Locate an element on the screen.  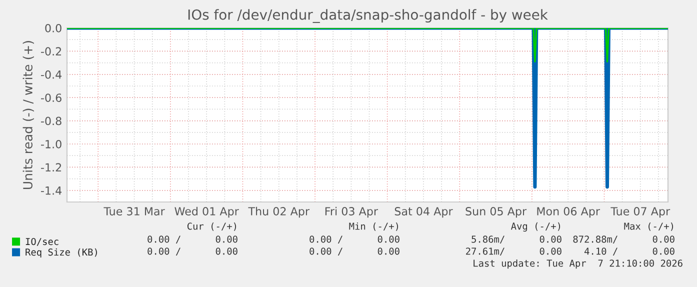
legend-label: Req Size (KB) is located at coordinates (61, 253).